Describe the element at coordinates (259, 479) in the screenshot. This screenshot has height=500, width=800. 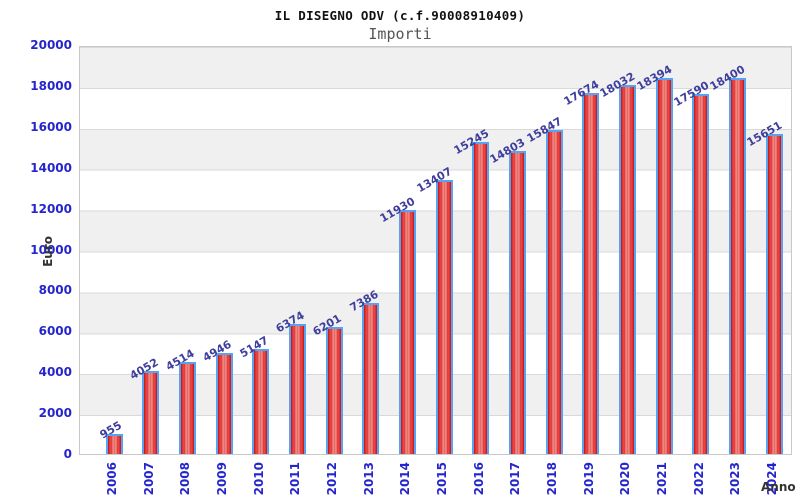
I see `x-tick-label: 2010` at that location.